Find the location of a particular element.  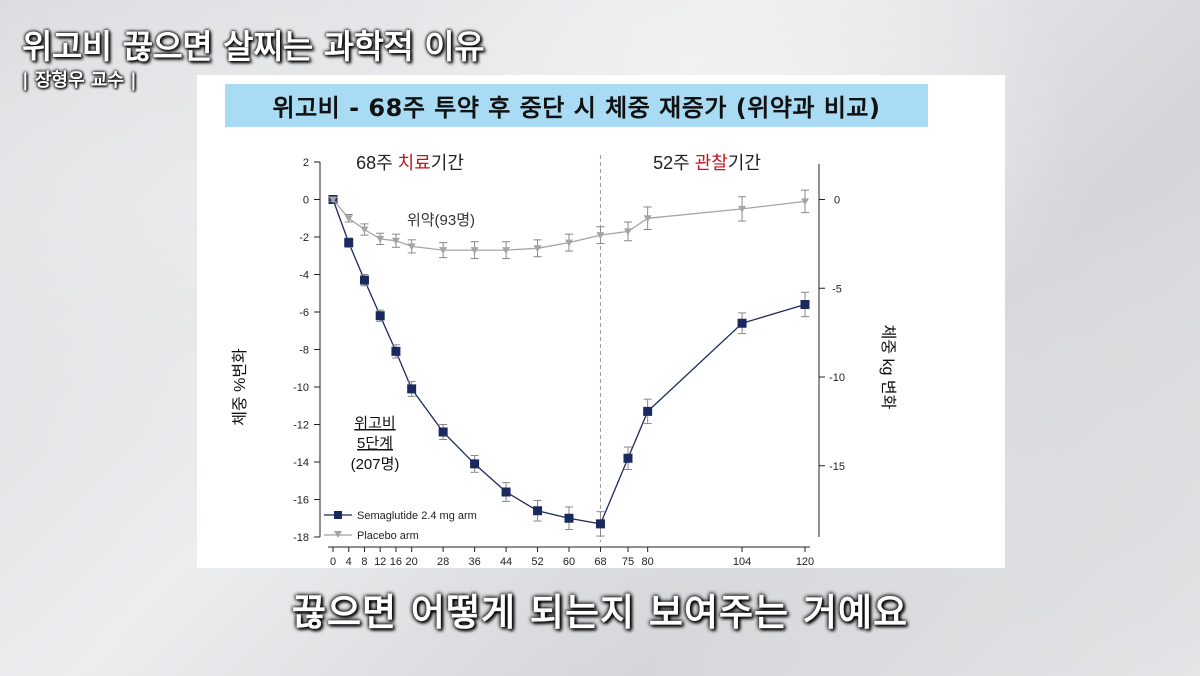

x-tick-label: 36 is located at coordinates (474, 562).